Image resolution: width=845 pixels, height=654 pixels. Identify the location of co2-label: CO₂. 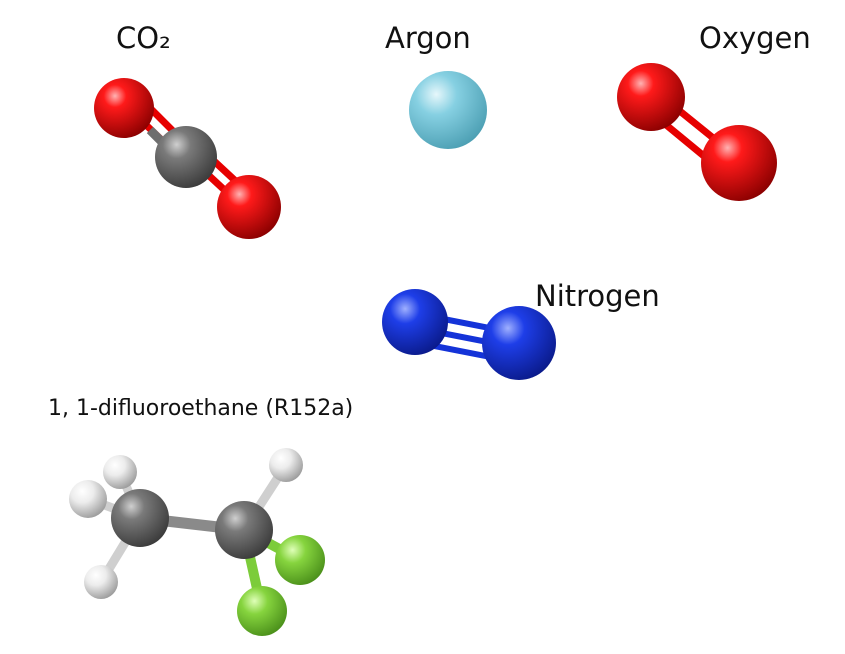
(143, 38).